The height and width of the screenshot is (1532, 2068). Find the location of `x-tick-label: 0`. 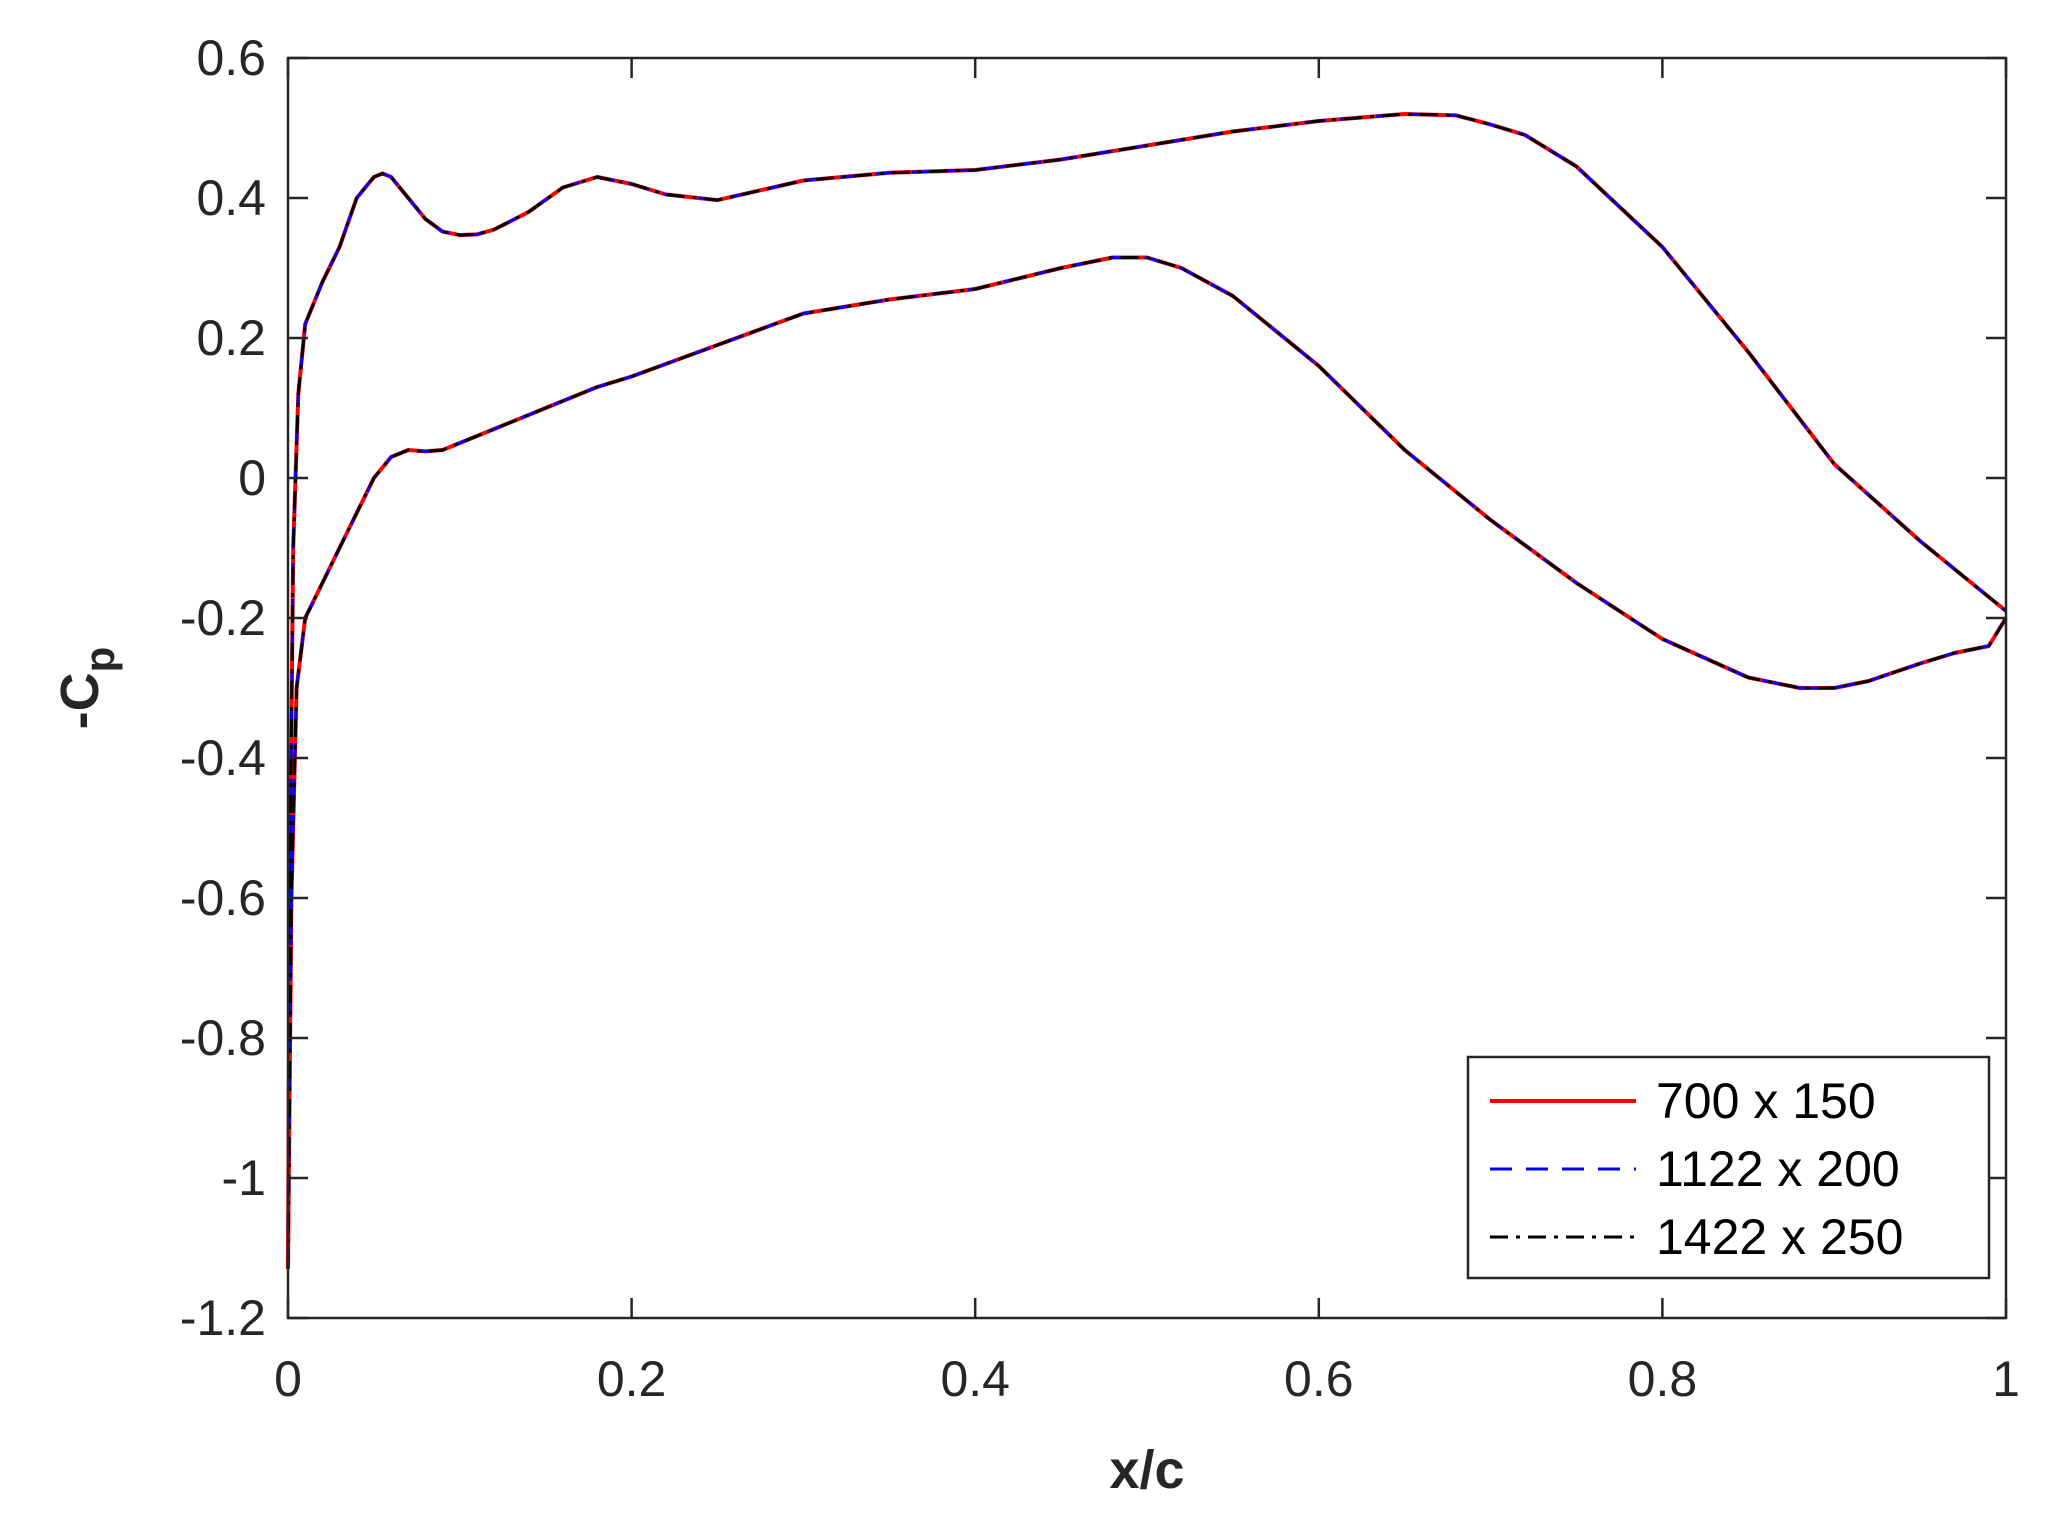

x-tick-label: 0 is located at coordinates (288, 1379).